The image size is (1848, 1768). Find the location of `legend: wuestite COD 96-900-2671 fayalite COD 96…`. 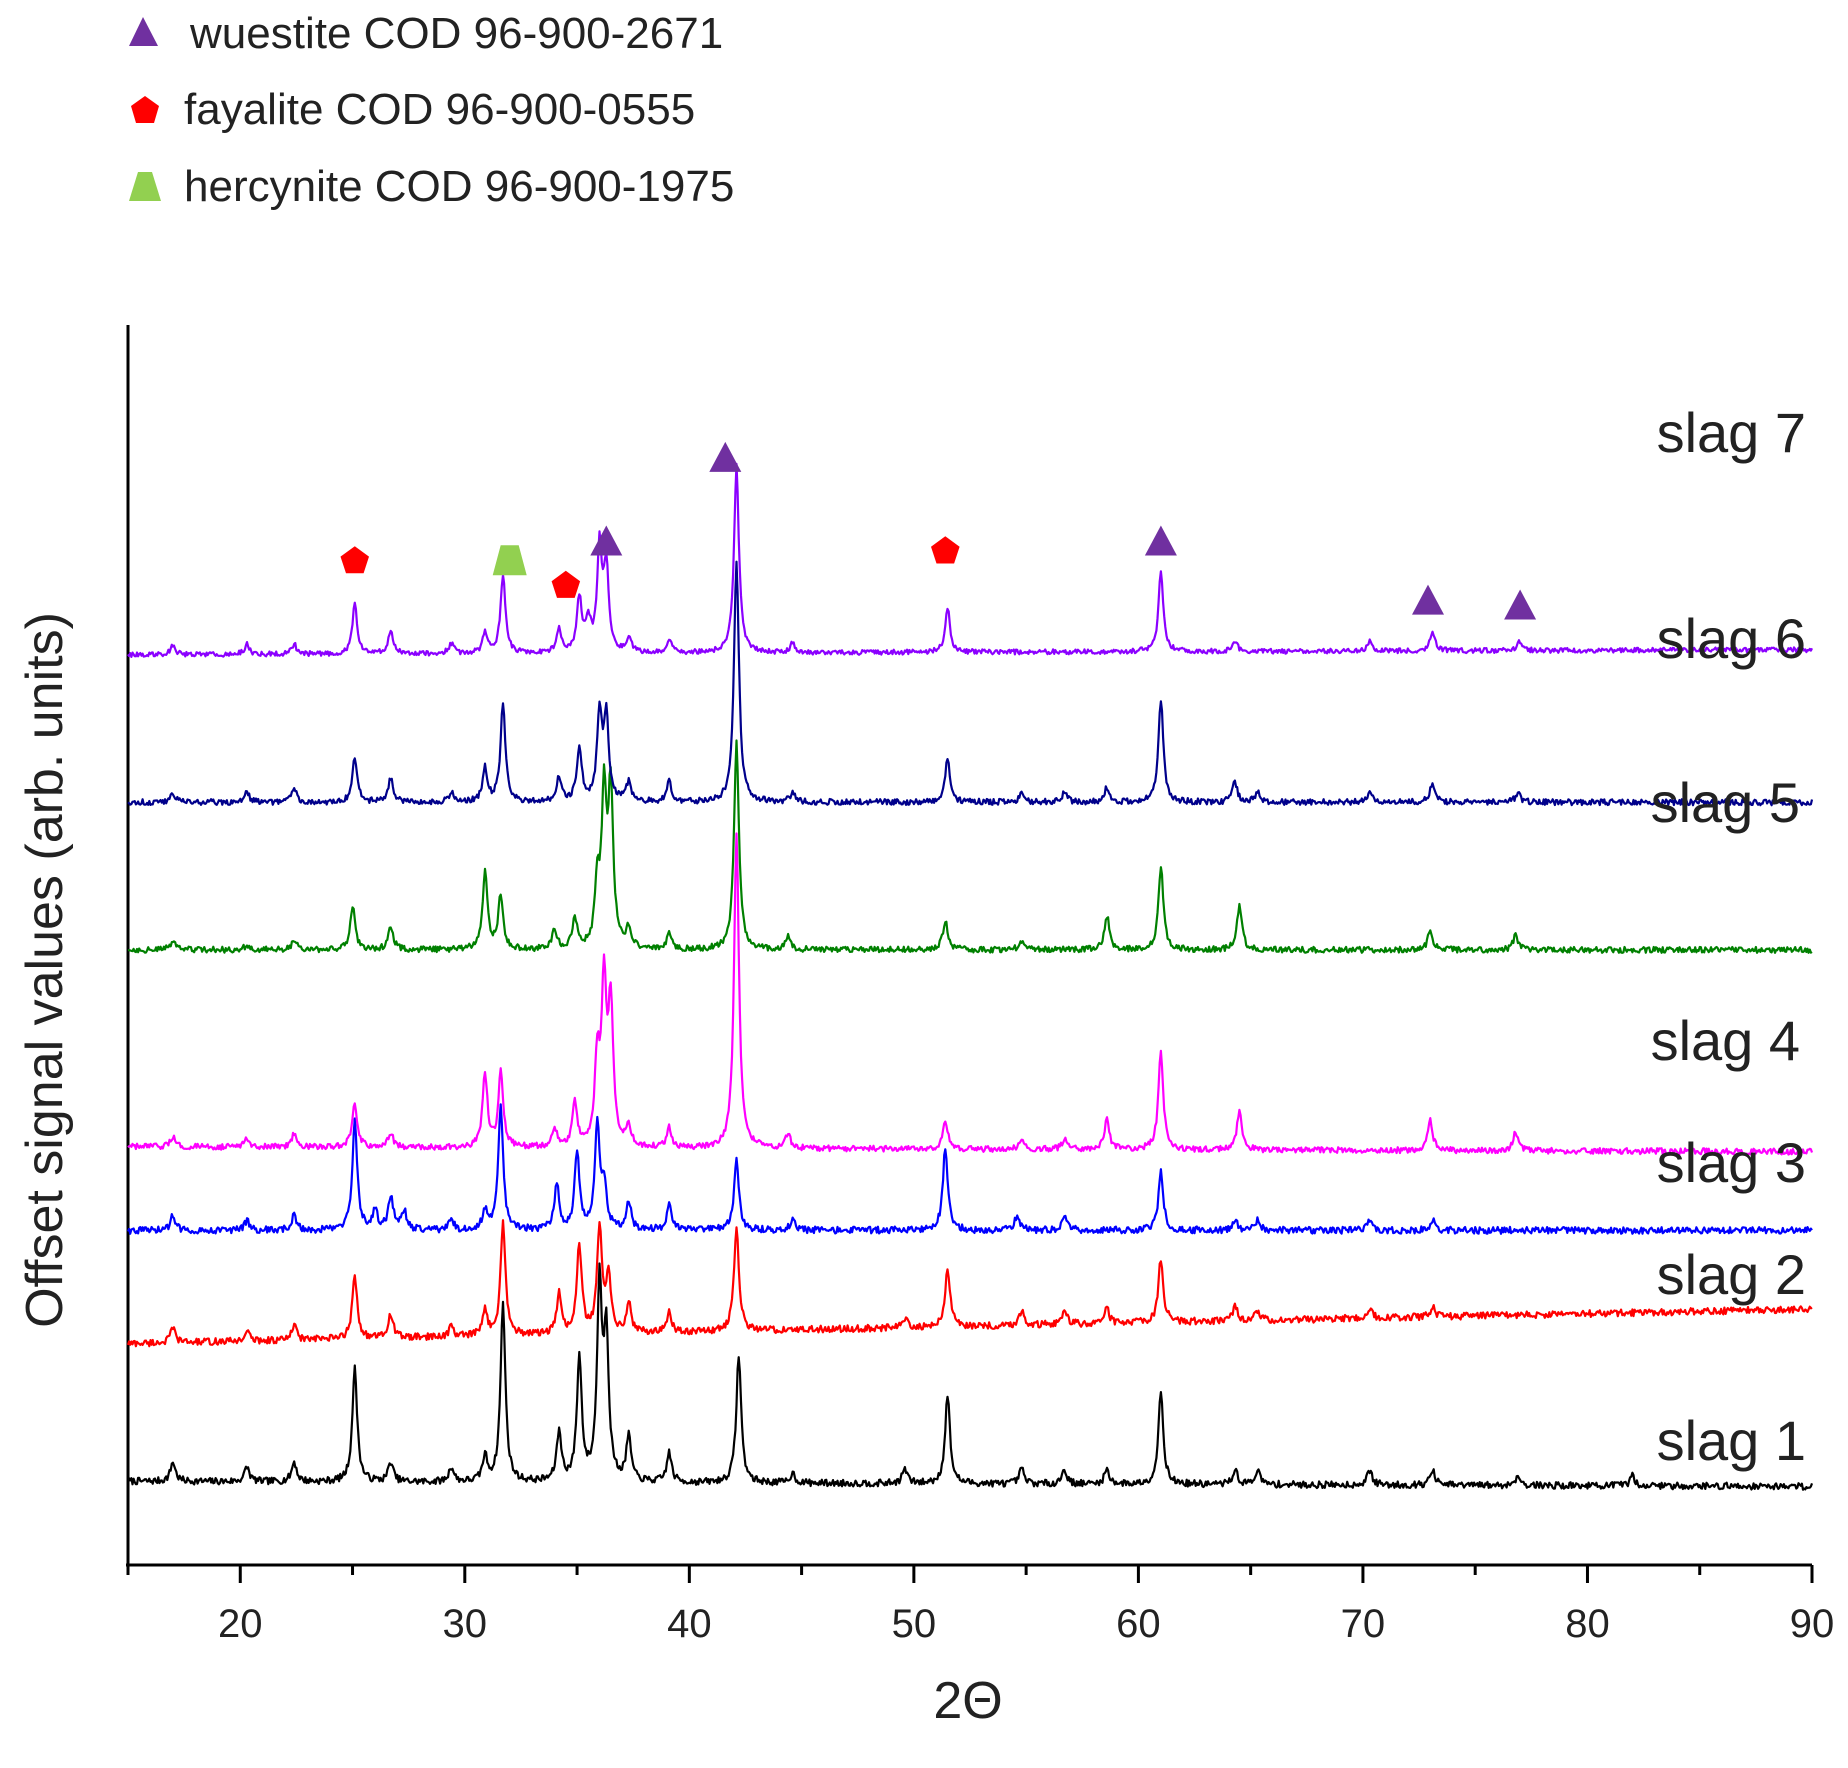

legend: wuestite COD 96-900-2671 fayalite COD 96… is located at coordinates (431, 110).